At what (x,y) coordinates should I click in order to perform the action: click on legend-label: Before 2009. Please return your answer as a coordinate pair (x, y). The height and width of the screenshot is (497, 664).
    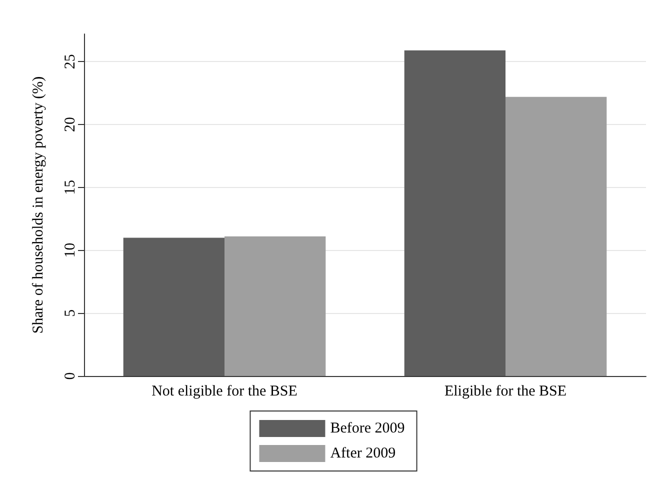
    Looking at the image, I should click on (367, 428).